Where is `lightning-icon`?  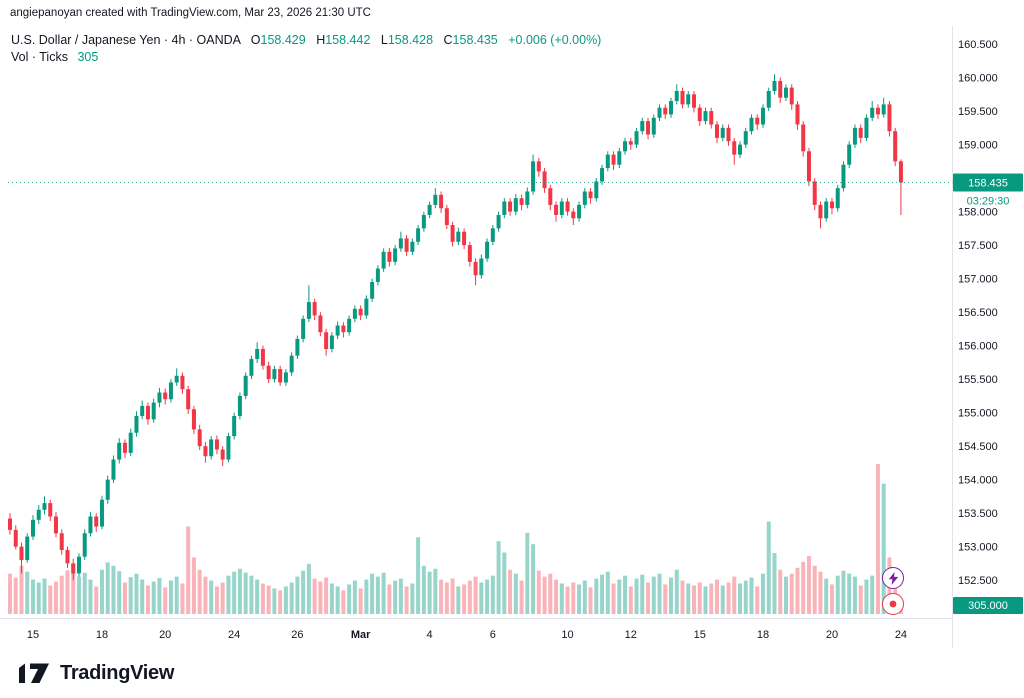
lightning-icon is located at coordinates (893, 578).